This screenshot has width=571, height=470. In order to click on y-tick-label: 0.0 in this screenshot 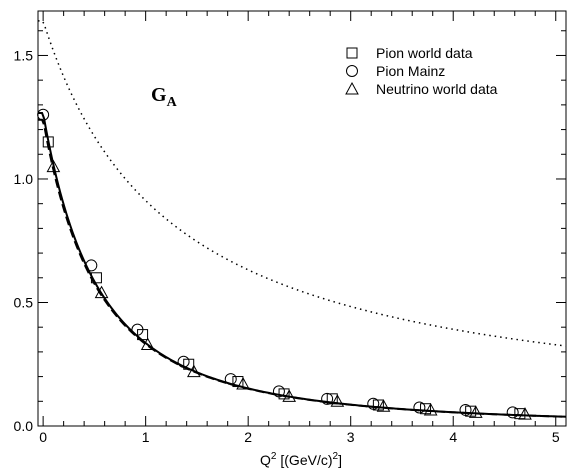, I will do `click(24, 426)`.